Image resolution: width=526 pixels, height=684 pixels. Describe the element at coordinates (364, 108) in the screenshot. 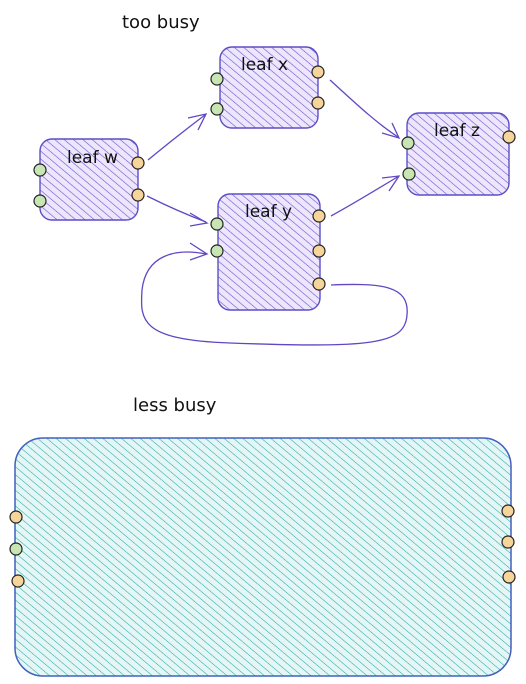

I see `edge-x-to-z` at that location.